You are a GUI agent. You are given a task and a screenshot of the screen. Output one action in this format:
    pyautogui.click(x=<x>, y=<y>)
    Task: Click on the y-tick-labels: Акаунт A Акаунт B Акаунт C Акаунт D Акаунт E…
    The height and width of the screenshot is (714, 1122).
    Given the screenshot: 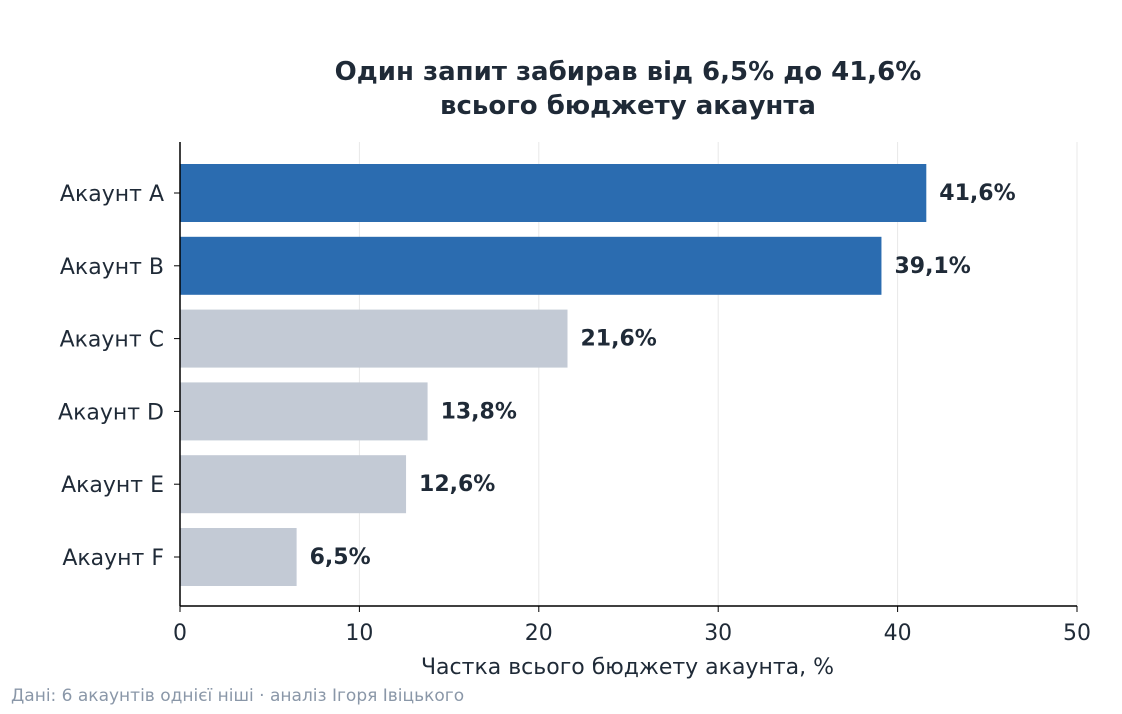 What is the action you would take?
    pyautogui.click(x=111, y=376)
    